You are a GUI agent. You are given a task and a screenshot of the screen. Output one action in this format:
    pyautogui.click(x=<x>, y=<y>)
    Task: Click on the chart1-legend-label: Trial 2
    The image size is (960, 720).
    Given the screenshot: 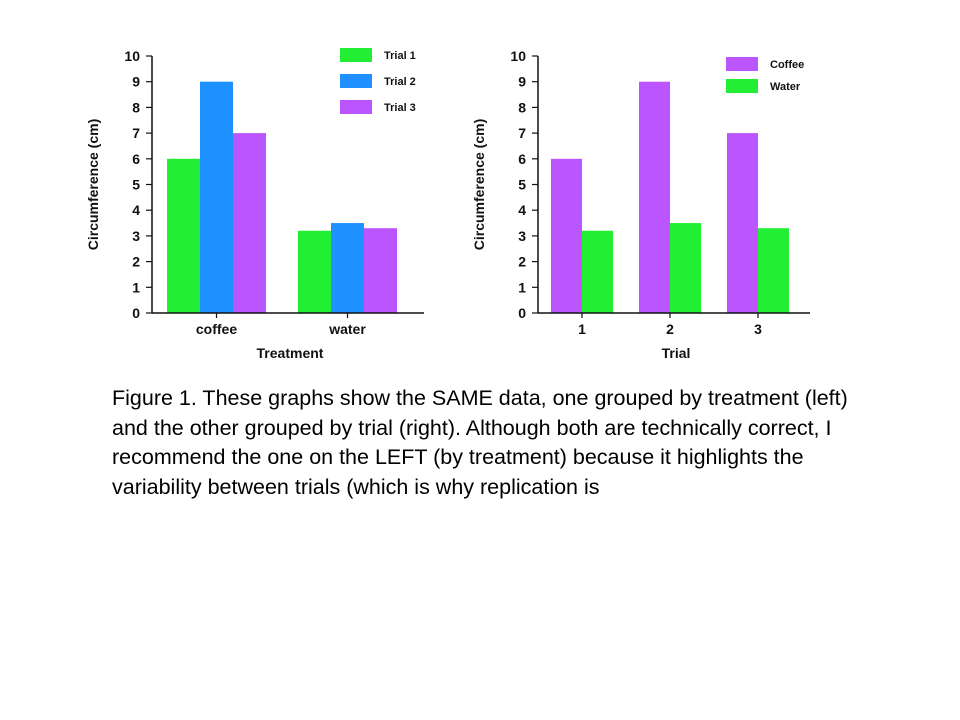 What is the action you would take?
    pyautogui.click(x=400, y=82)
    